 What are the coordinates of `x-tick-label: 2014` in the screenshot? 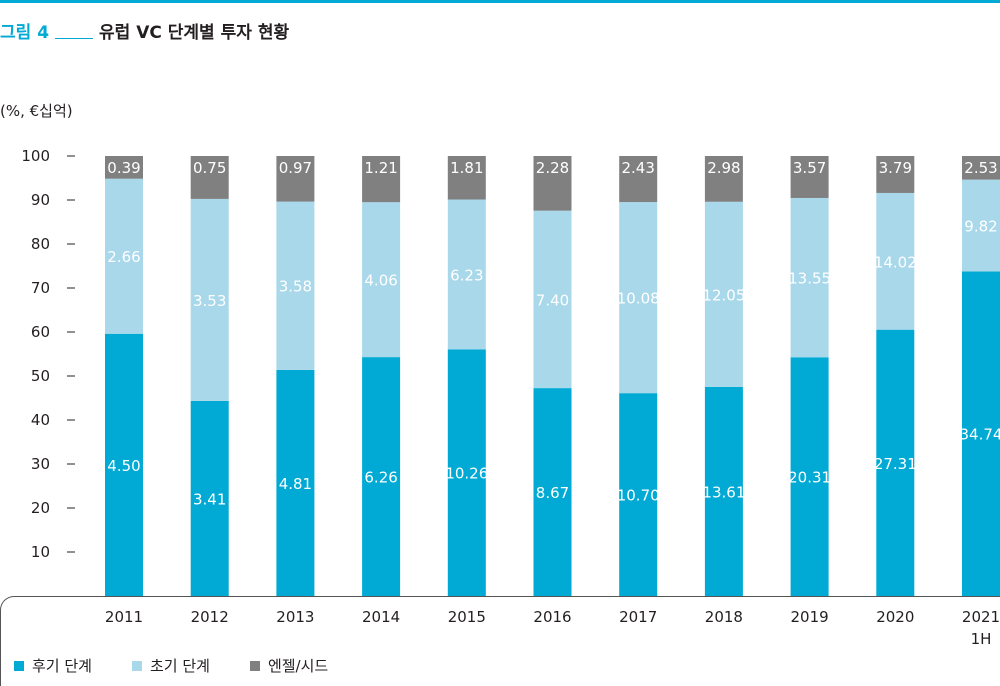 It's located at (381, 617).